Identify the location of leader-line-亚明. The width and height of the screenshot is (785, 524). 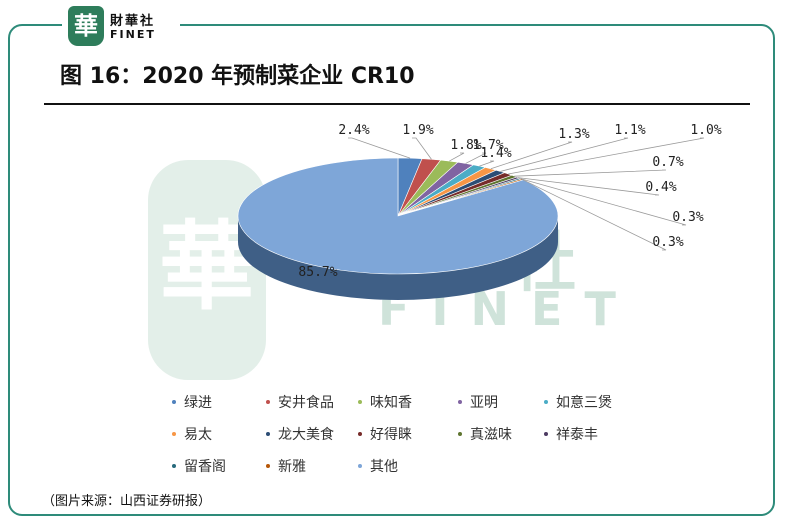
(476, 158).